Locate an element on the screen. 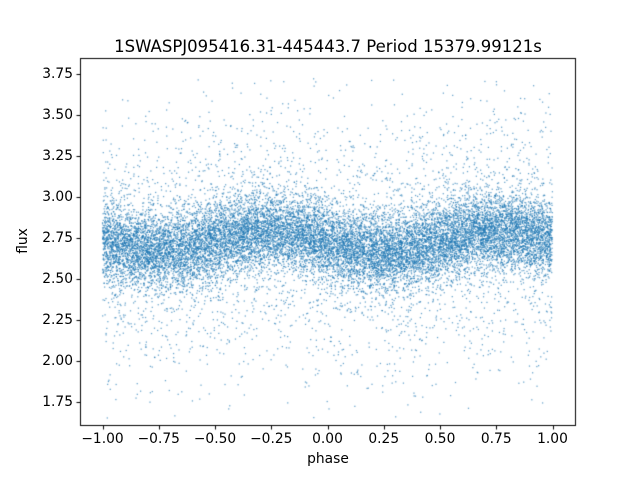 Image resolution: width=640 pixels, height=480 pixels. y-tick-label: 2.00 is located at coordinates (57, 361).